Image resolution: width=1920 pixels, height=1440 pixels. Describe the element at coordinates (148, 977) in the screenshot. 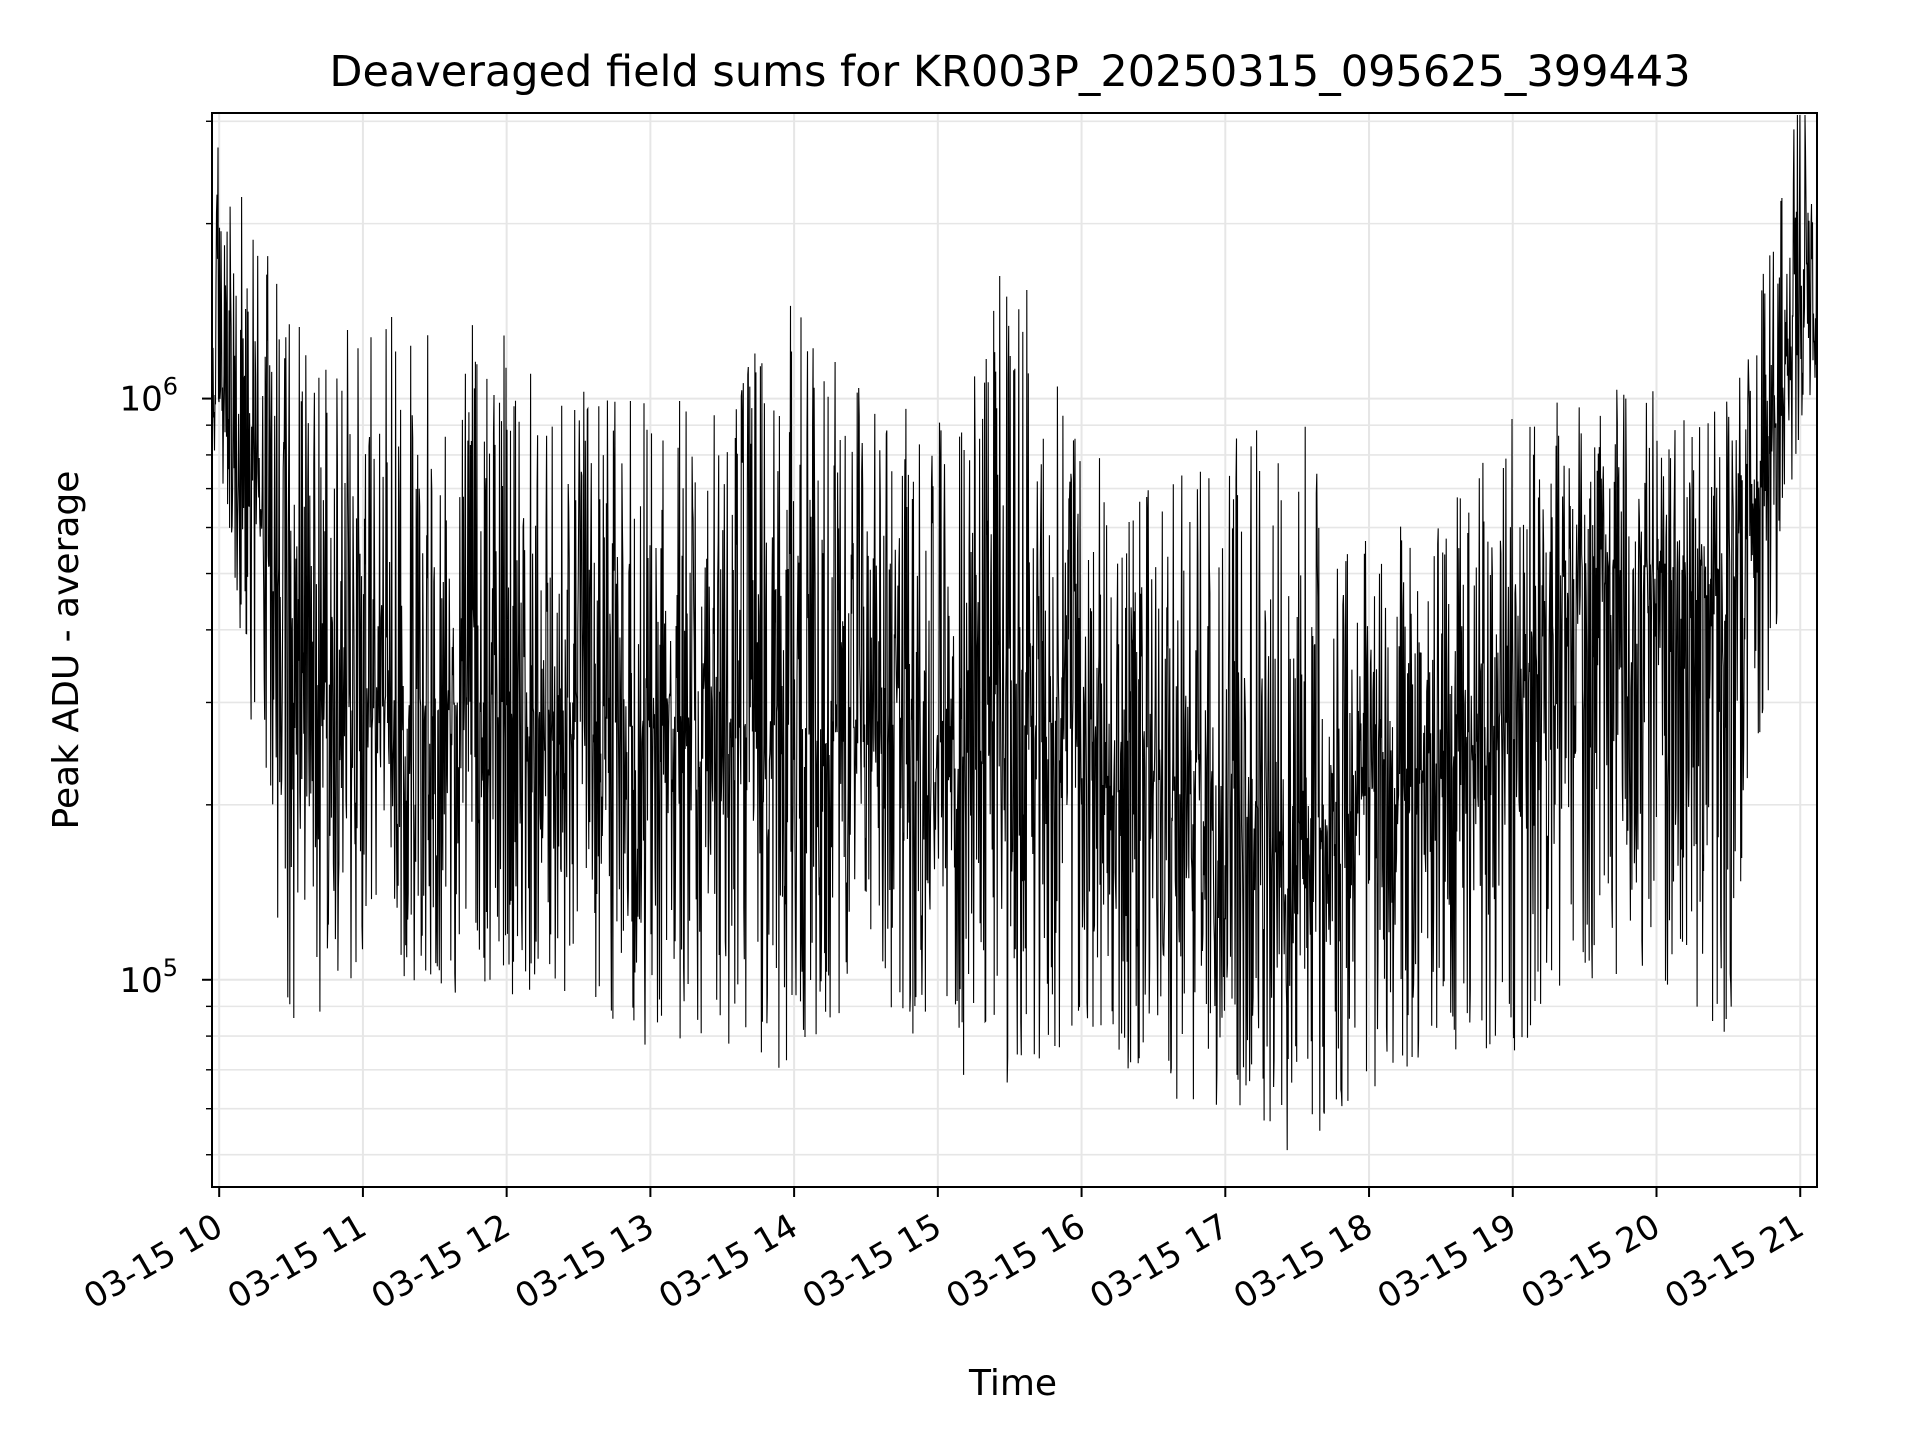

I see `y-tick-label: 10⁵` at that location.